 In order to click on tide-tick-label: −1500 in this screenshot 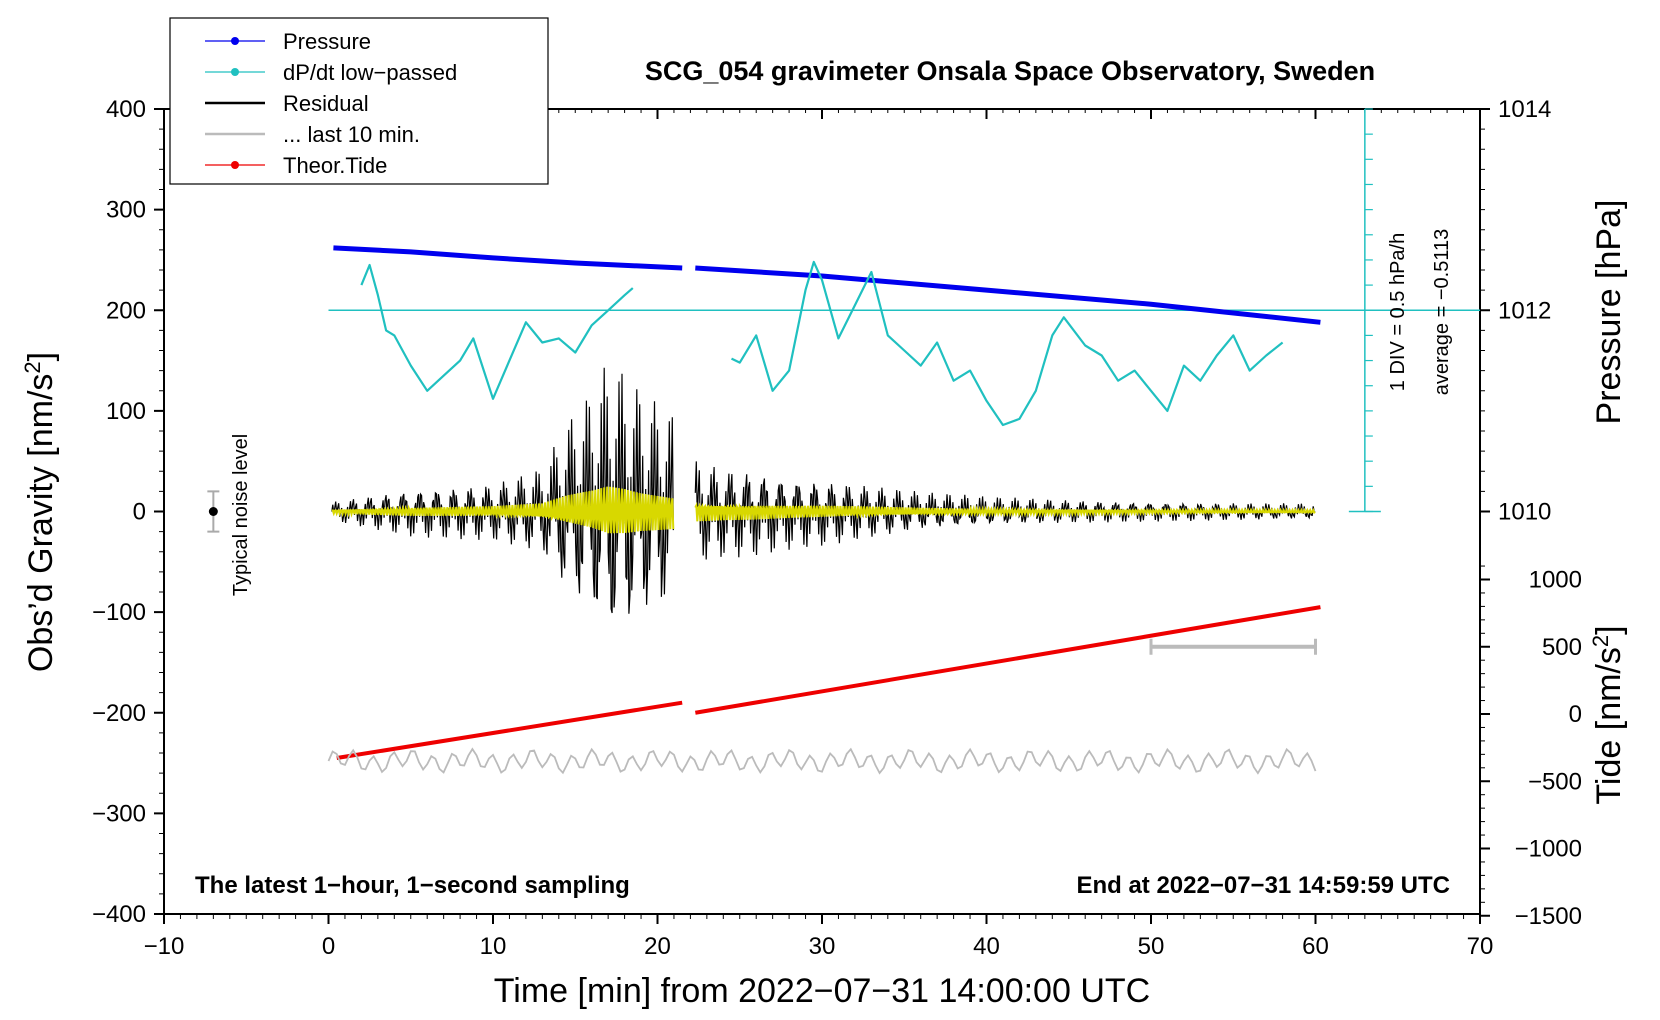, I will do `click(1548, 916)`.